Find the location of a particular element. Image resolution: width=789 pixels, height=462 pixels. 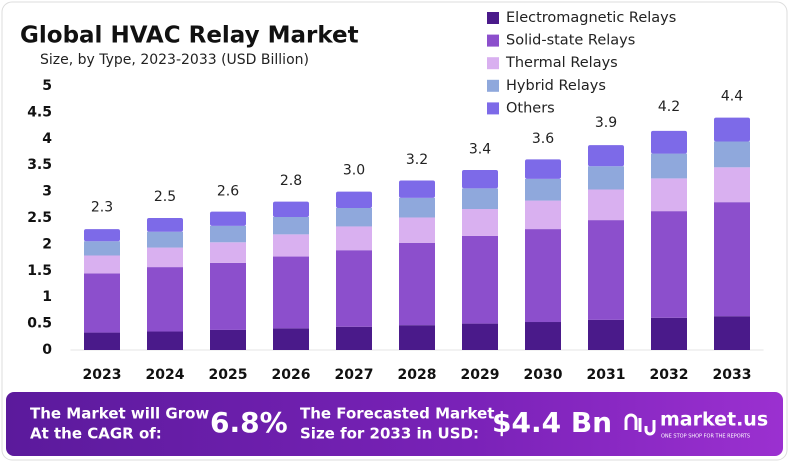

x-tick-label: 2023 is located at coordinates (102, 375).